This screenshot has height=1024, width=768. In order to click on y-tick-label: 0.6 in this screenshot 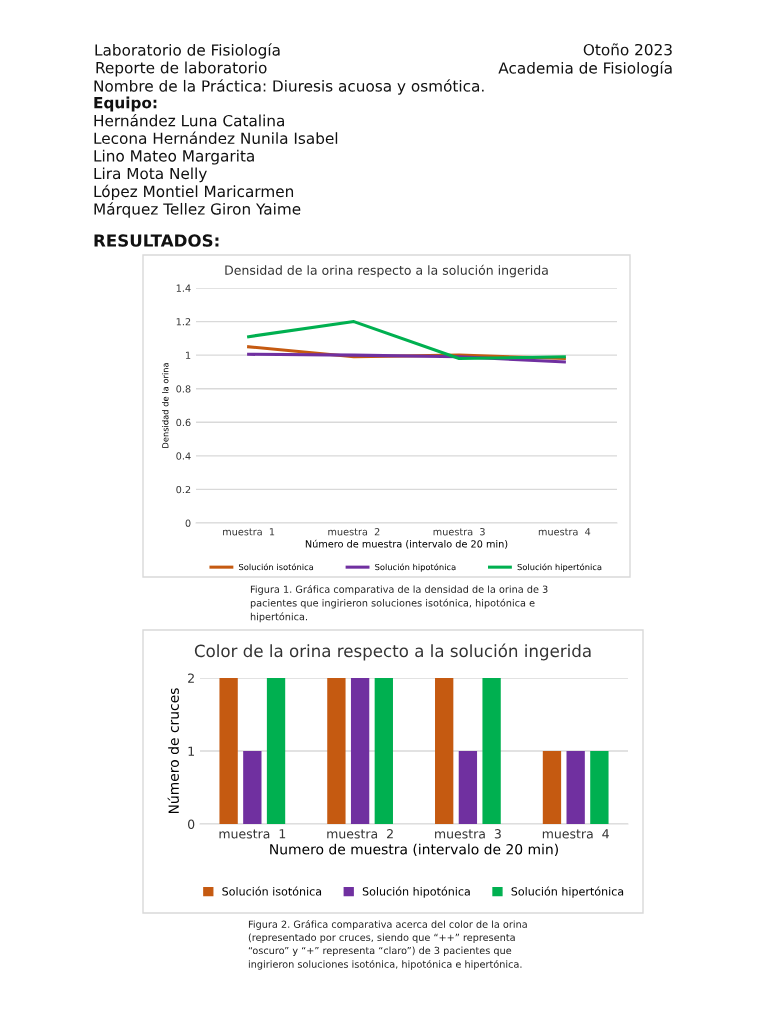, I will do `click(183, 422)`.